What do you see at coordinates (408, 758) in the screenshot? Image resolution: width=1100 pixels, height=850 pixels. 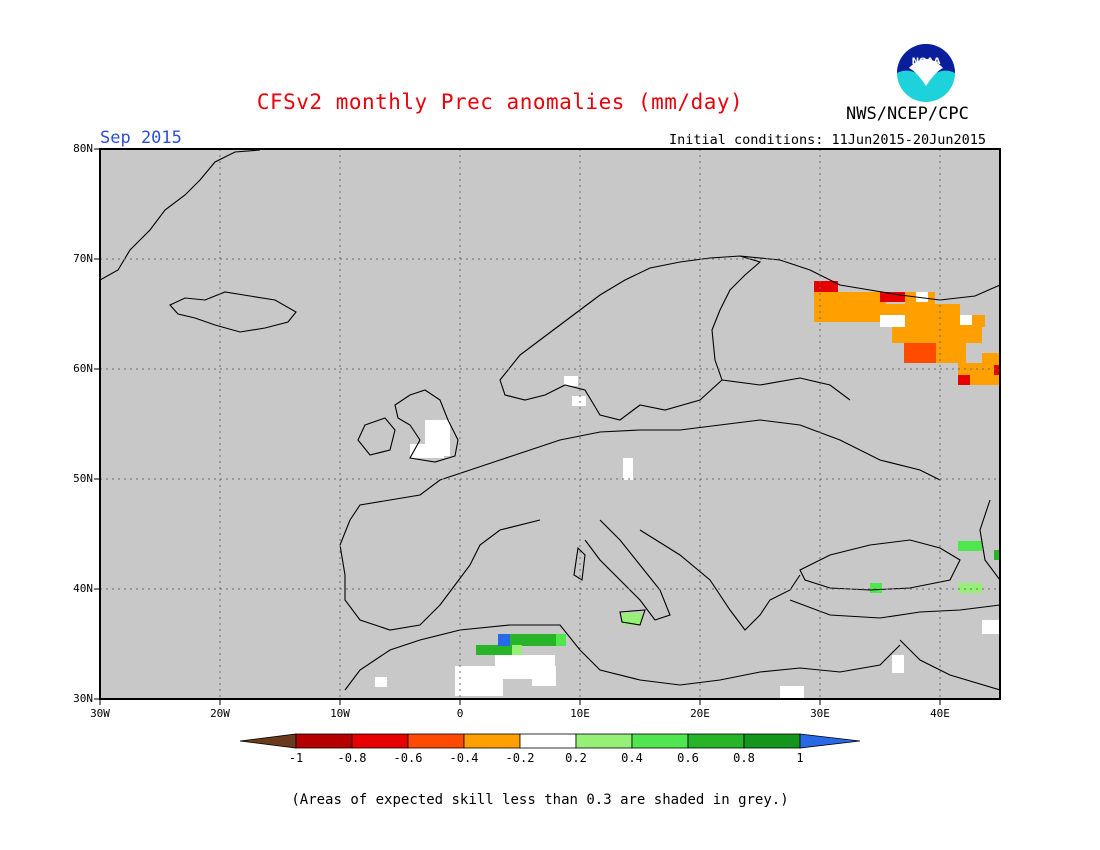 I see `colorbar-label: -0.6` at bounding box center [408, 758].